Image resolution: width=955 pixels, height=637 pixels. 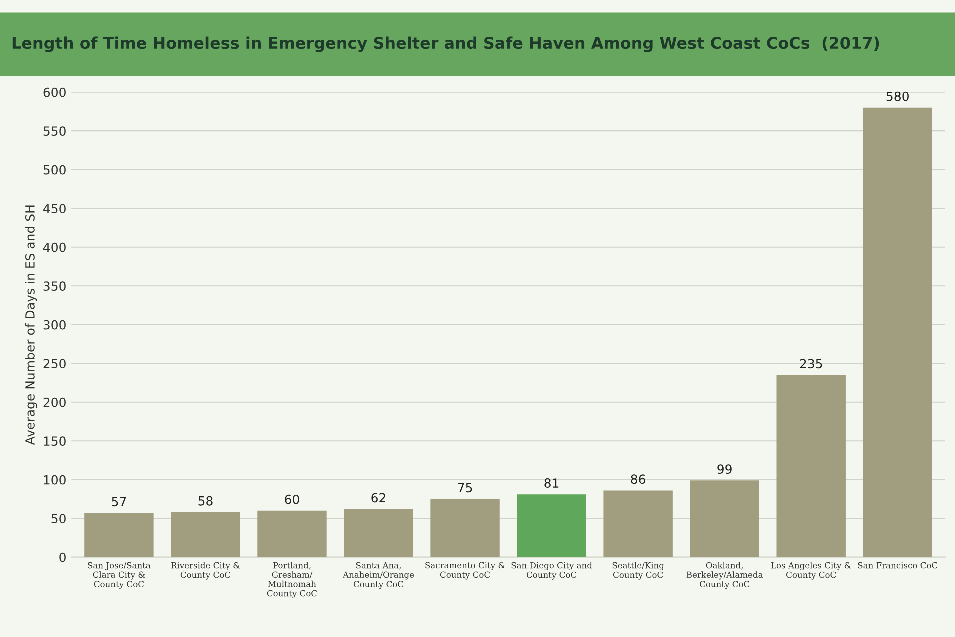 What do you see at coordinates (59, 519) in the screenshot?
I see `y-tick-label: 50` at bounding box center [59, 519].